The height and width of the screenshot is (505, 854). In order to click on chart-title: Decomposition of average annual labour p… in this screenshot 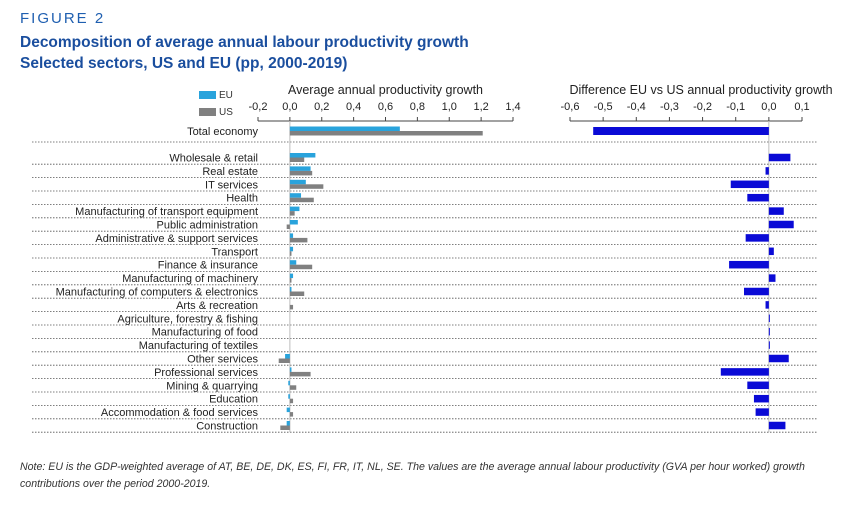, I will do `click(244, 53)`.